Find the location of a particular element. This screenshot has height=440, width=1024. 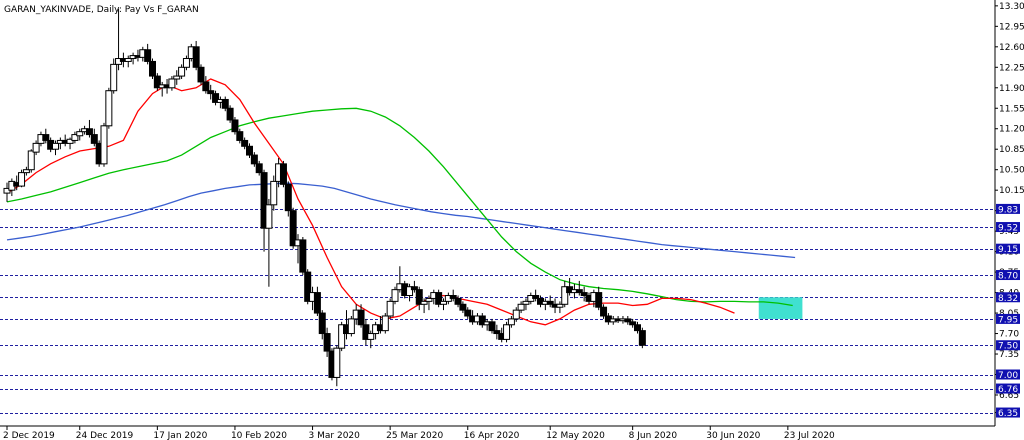

level-badge: 9.52 is located at coordinates (1008, 228).